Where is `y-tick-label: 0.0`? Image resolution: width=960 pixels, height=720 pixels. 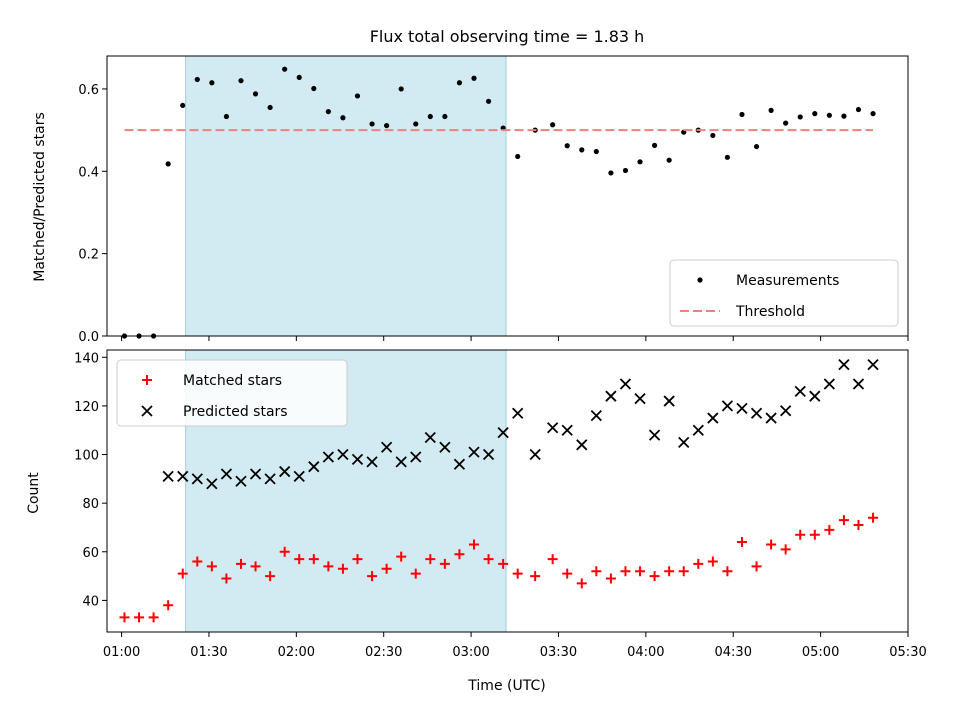 y-tick-label: 0.0 is located at coordinates (88, 337).